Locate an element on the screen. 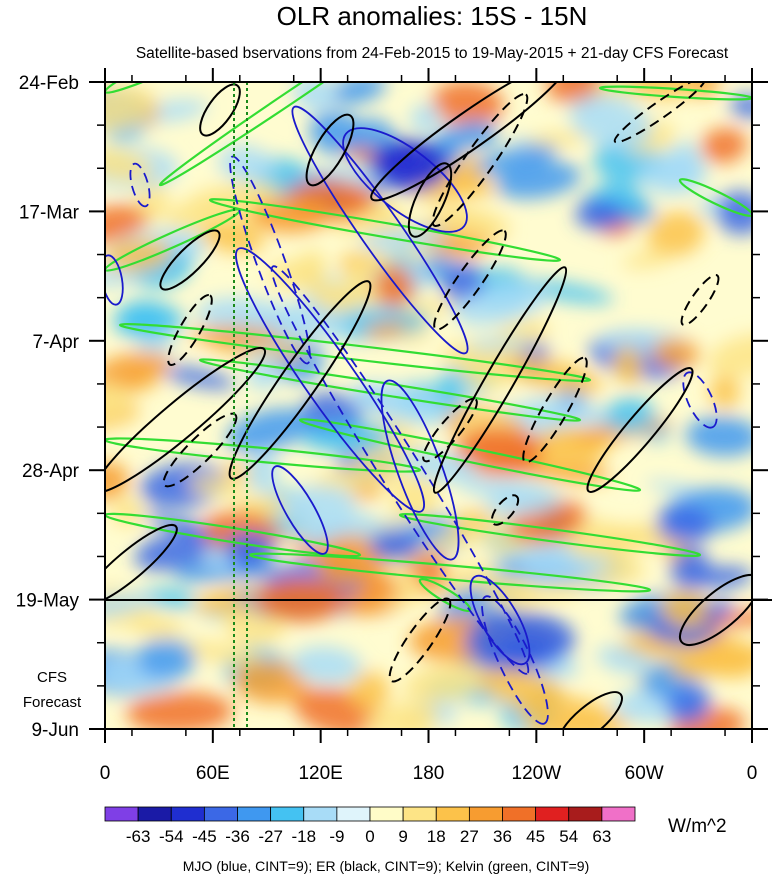 Image resolution: width=772 pixels, height=878 pixels. colorbar-level-label: 27 is located at coordinates (469, 836).